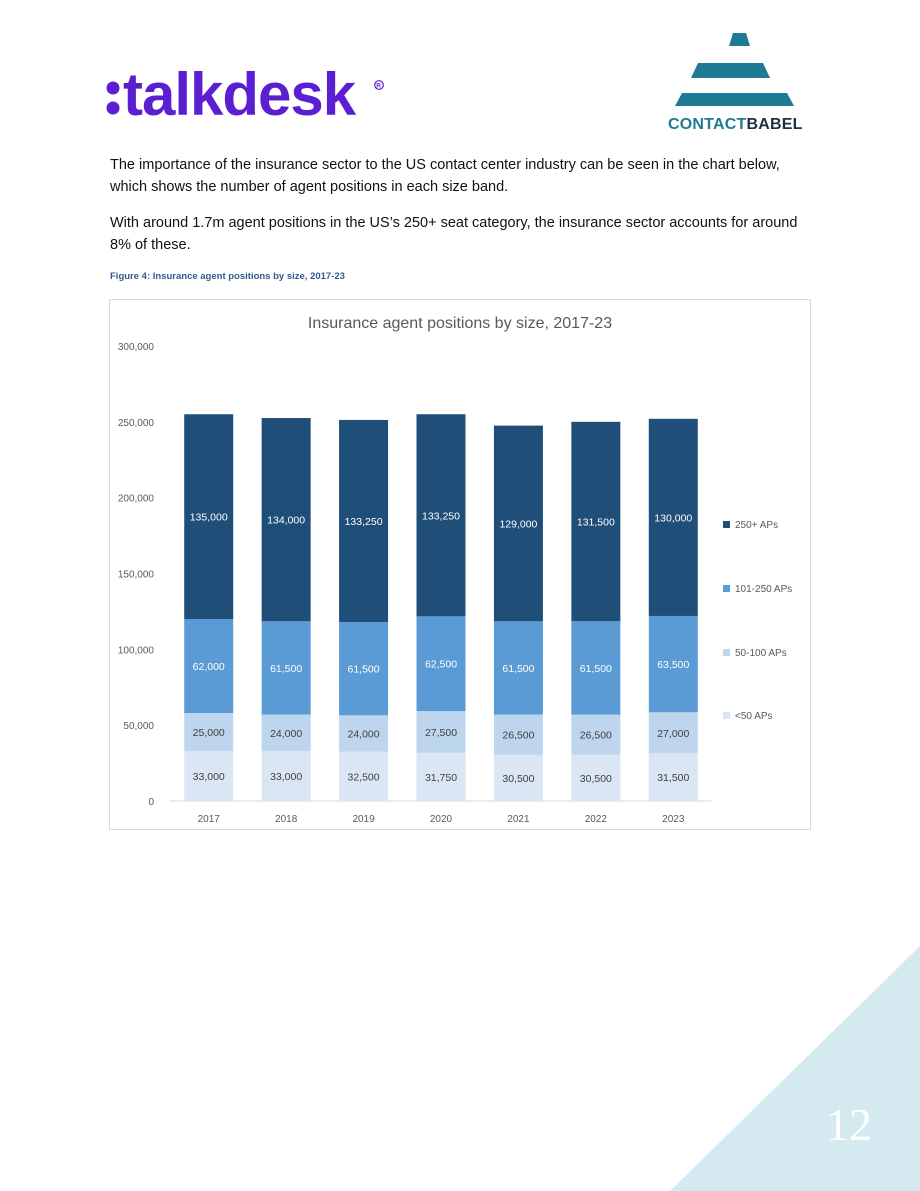  I want to click on data-label: 134,000, so click(286, 521).